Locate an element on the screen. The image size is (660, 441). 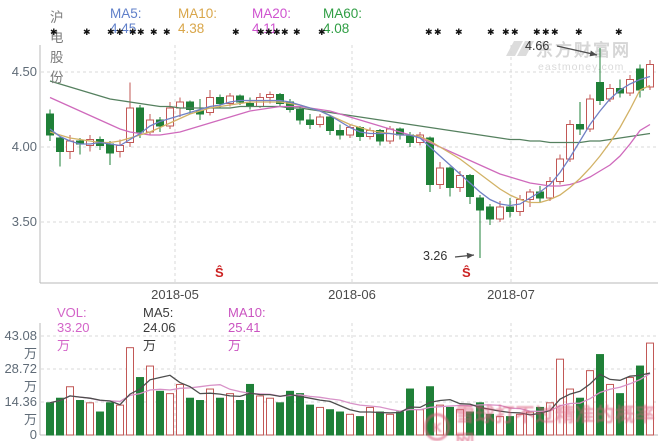
volume-tick-label: 28.72万 is located at coordinates (20, 377).